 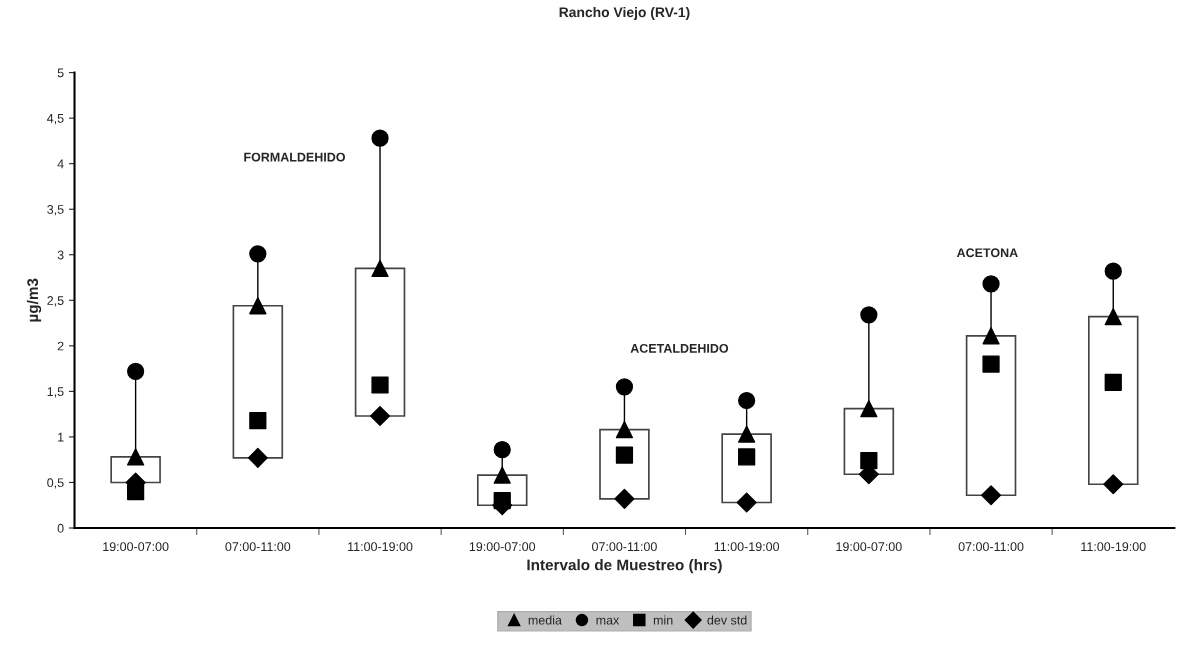 I want to click on annotation: ACETALDEHIDO, so click(x=679, y=348).